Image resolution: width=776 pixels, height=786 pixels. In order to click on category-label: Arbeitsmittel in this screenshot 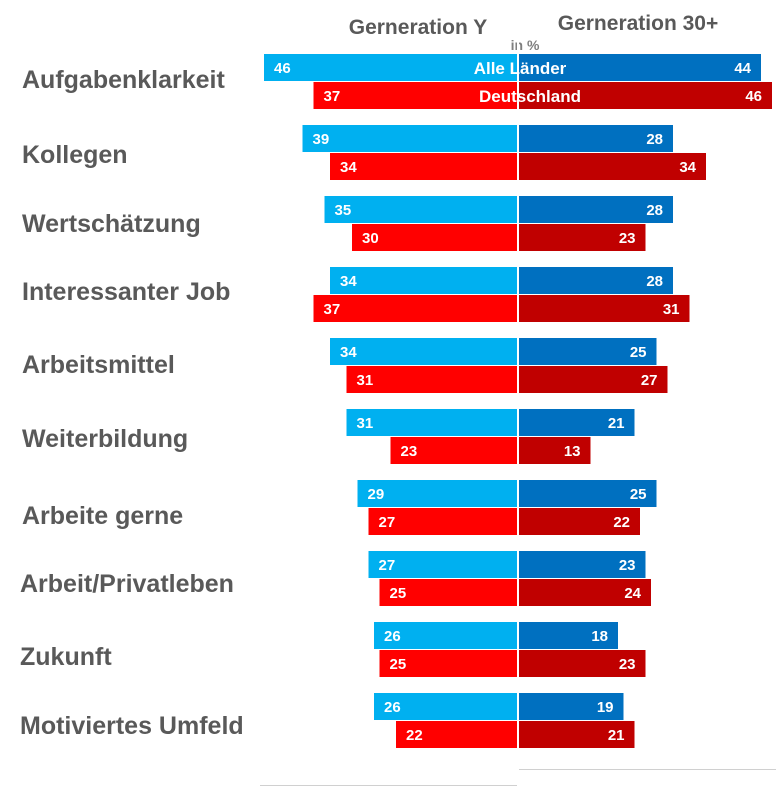, I will do `click(98, 365)`.